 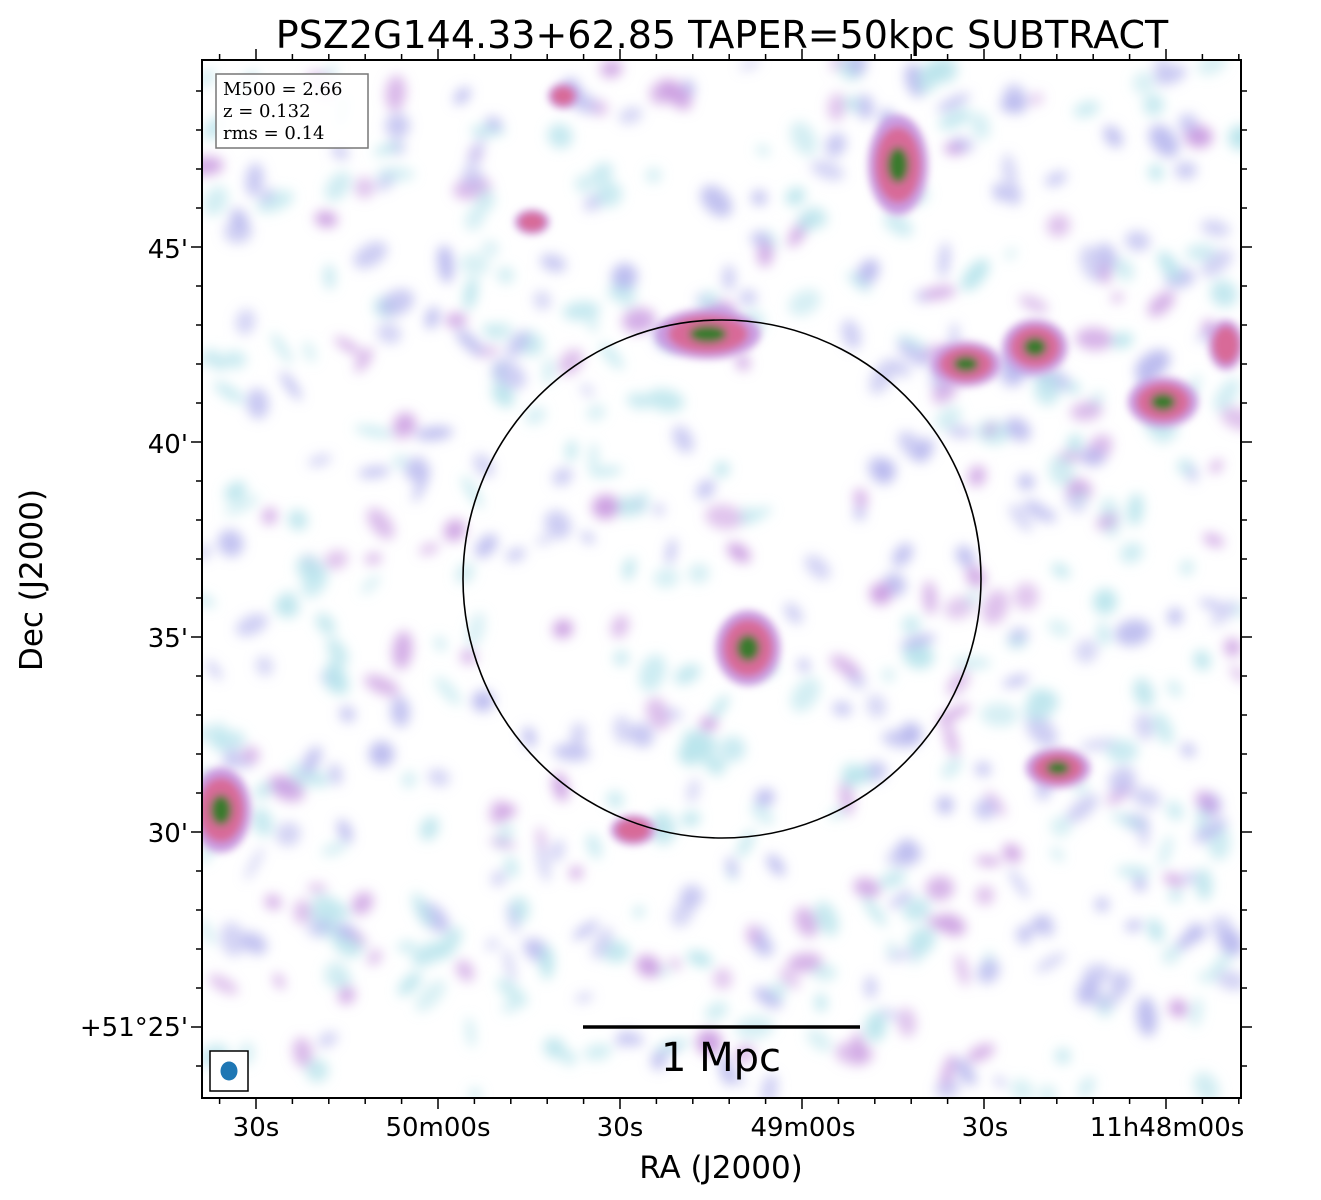 I want to click on y-axis-label: Dec (J2000), so click(x=32, y=580).